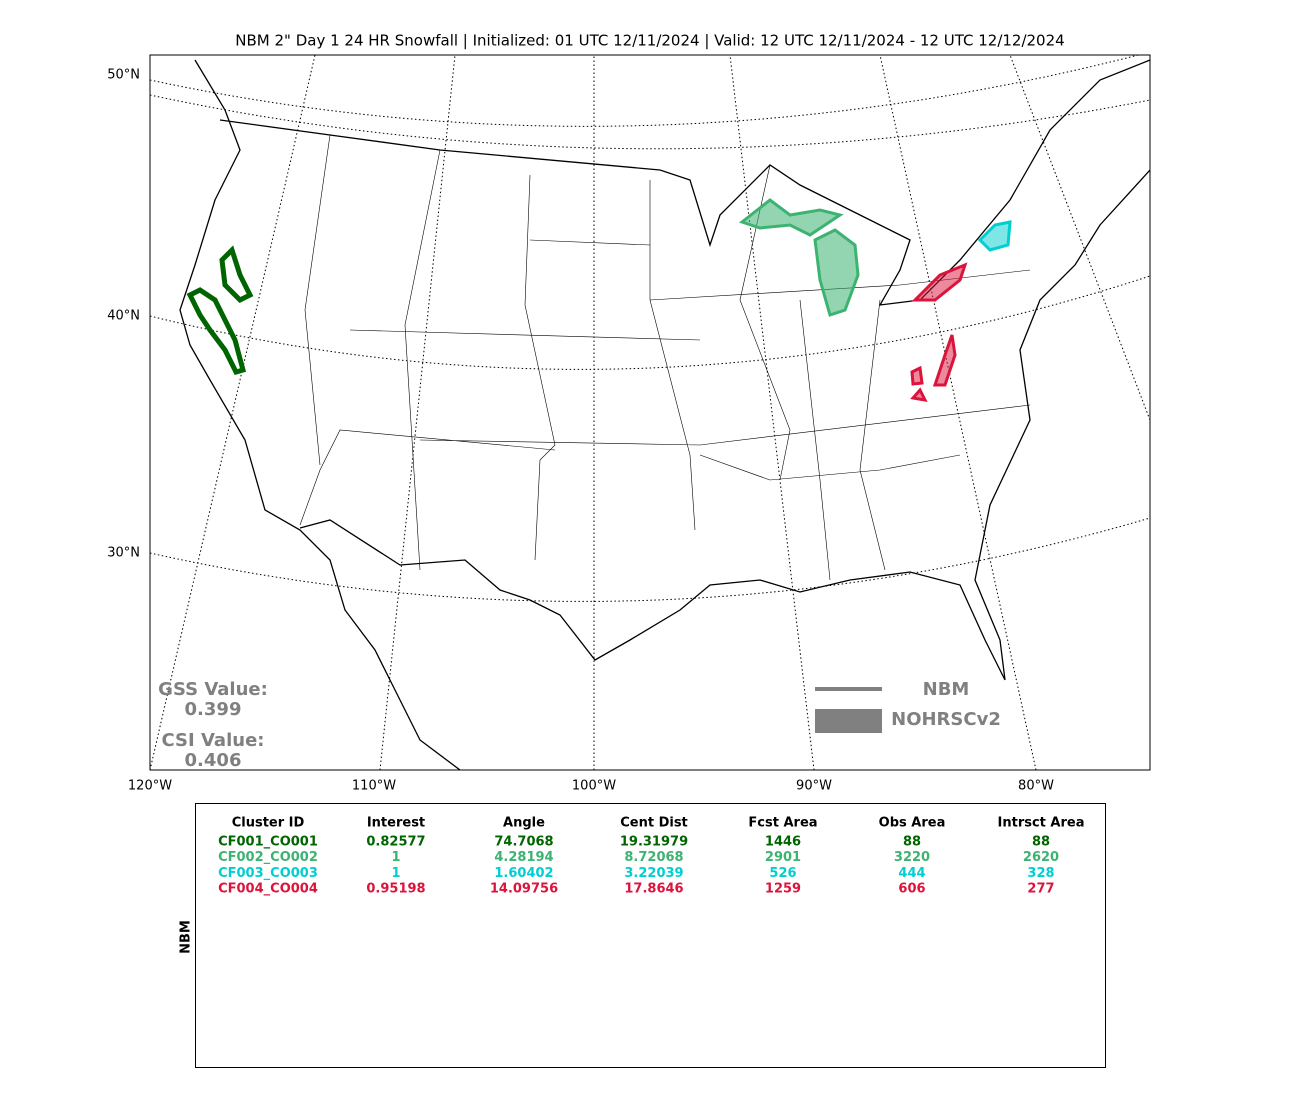 The image size is (1300, 1100). What do you see at coordinates (374, 786) in the screenshot?
I see `lon-label: 110°W` at bounding box center [374, 786].